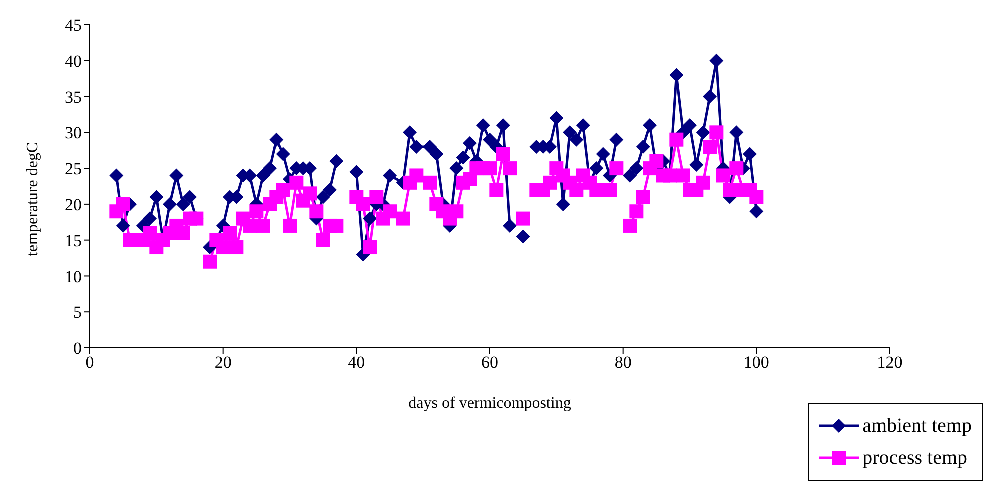  Describe the element at coordinates (73, 204) in the screenshot. I see `y-tick-label: 20` at that location.